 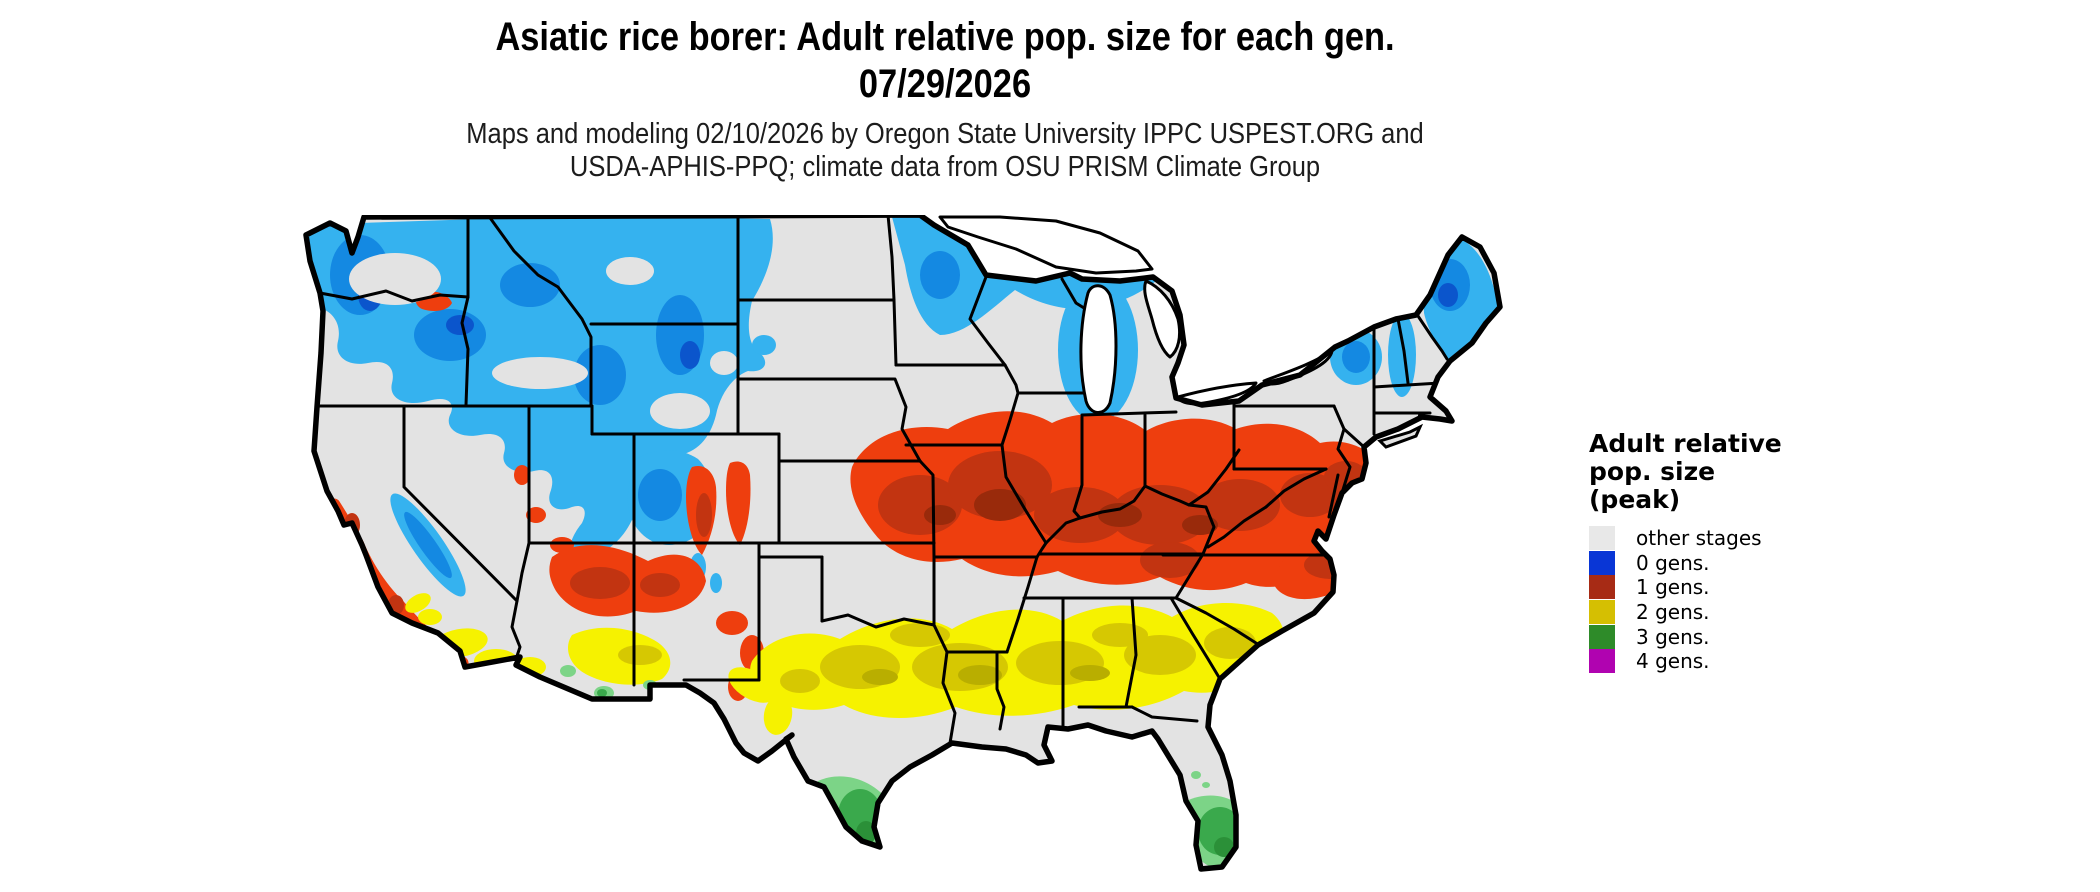 I want to click on legend-label: other stages, so click(x=1699, y=538).